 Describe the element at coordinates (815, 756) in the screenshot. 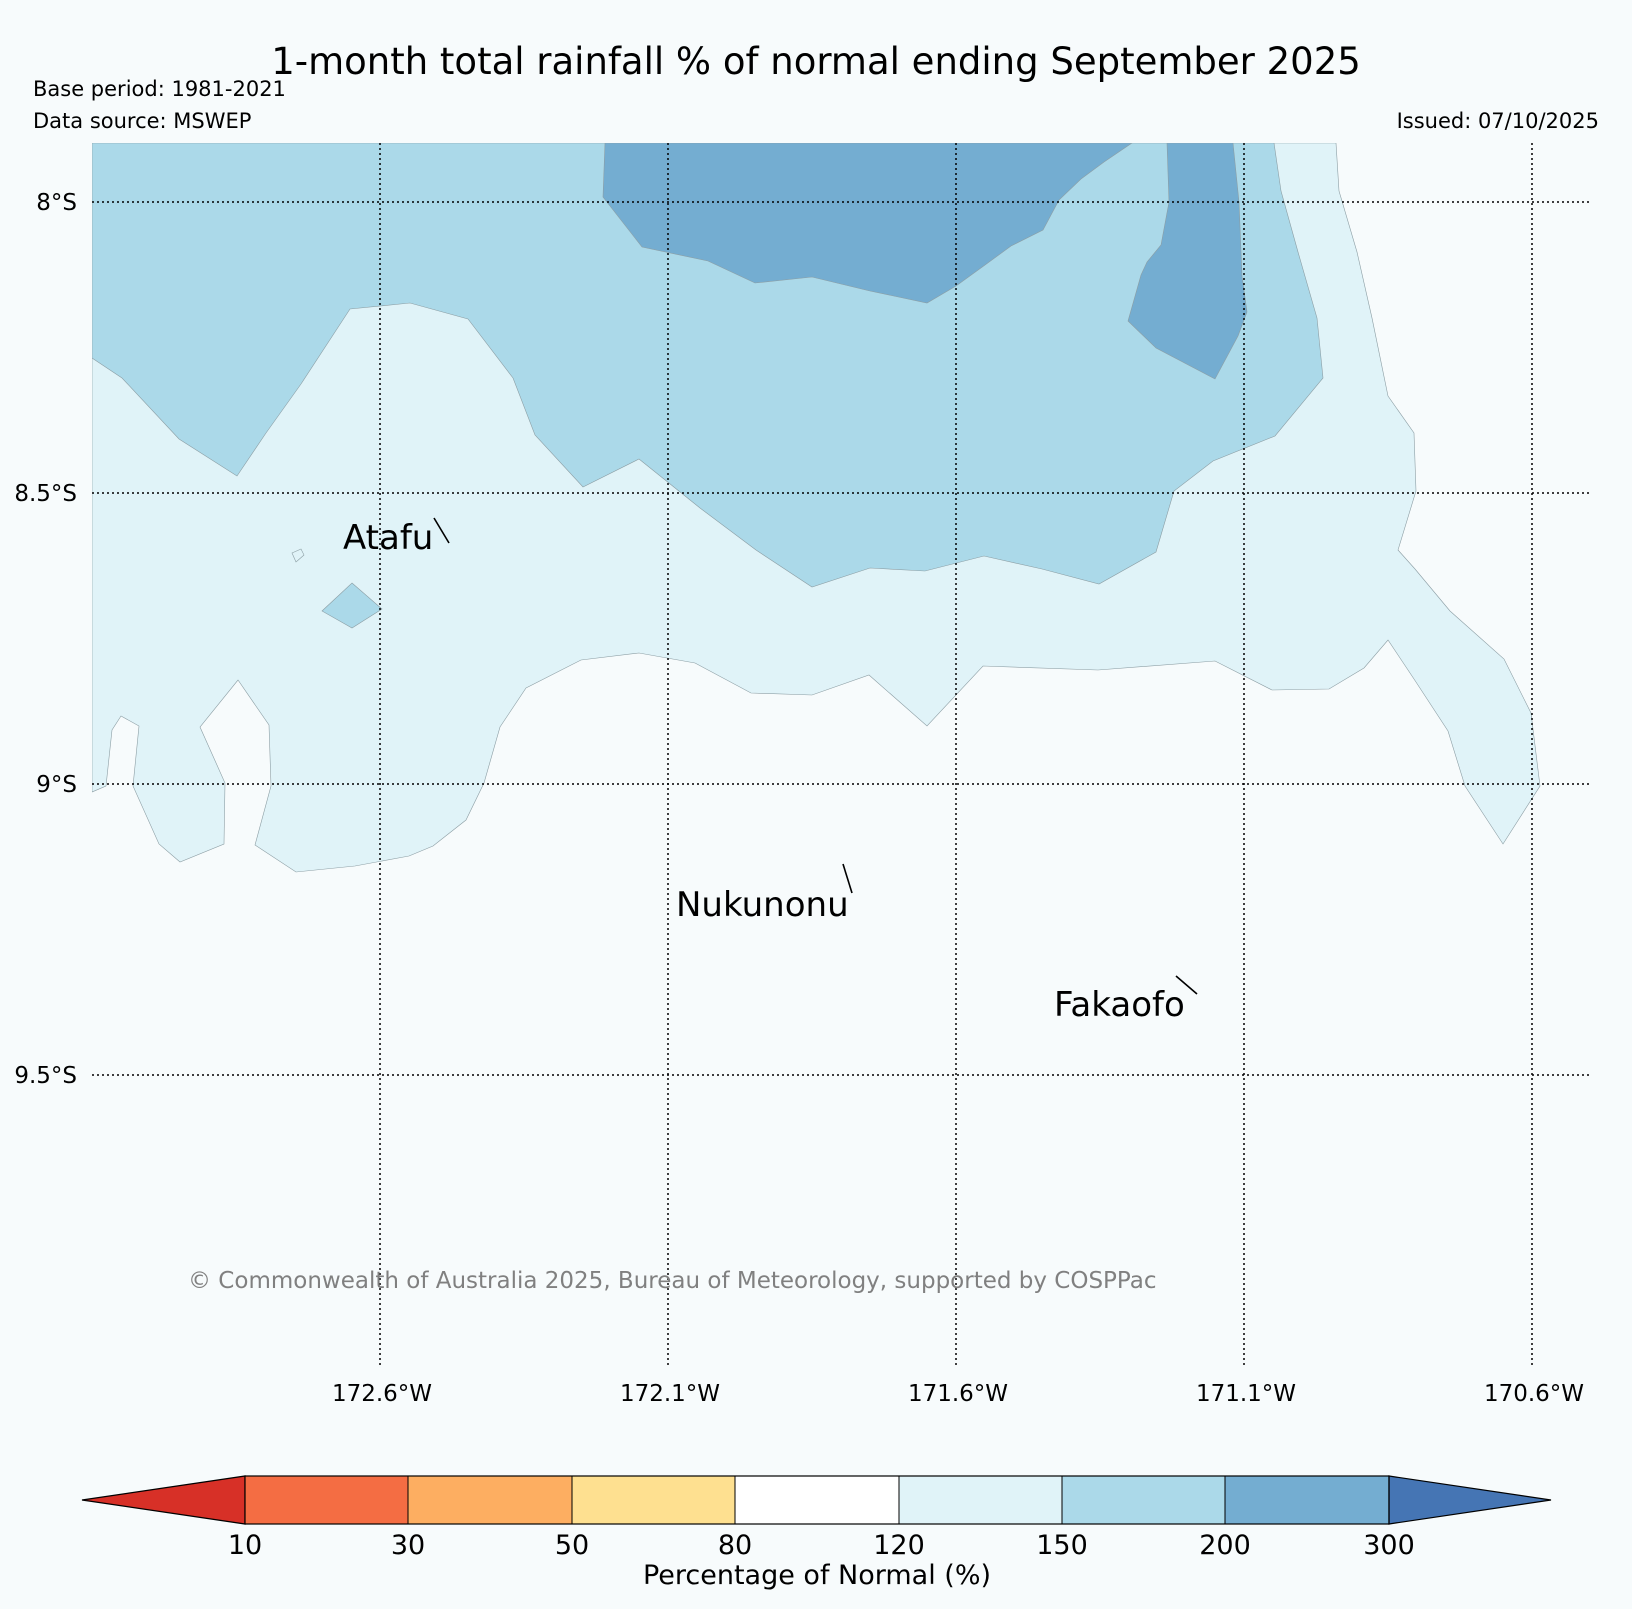

I see `atolls` at that location.